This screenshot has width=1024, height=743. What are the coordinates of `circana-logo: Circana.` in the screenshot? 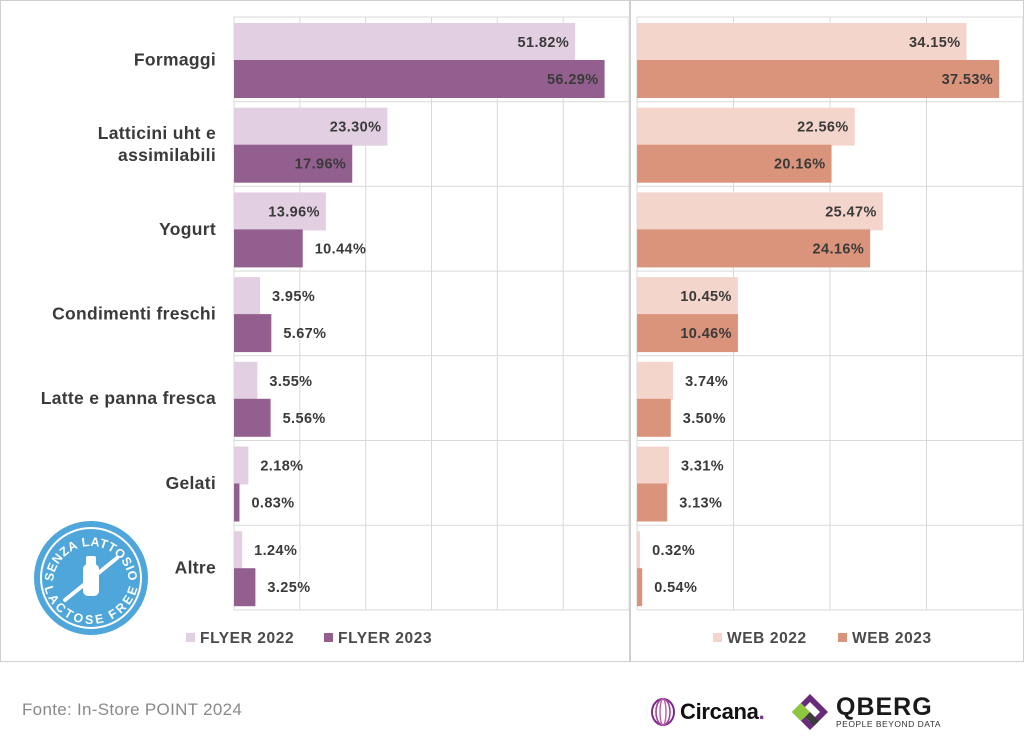 It's located at (707, 712).